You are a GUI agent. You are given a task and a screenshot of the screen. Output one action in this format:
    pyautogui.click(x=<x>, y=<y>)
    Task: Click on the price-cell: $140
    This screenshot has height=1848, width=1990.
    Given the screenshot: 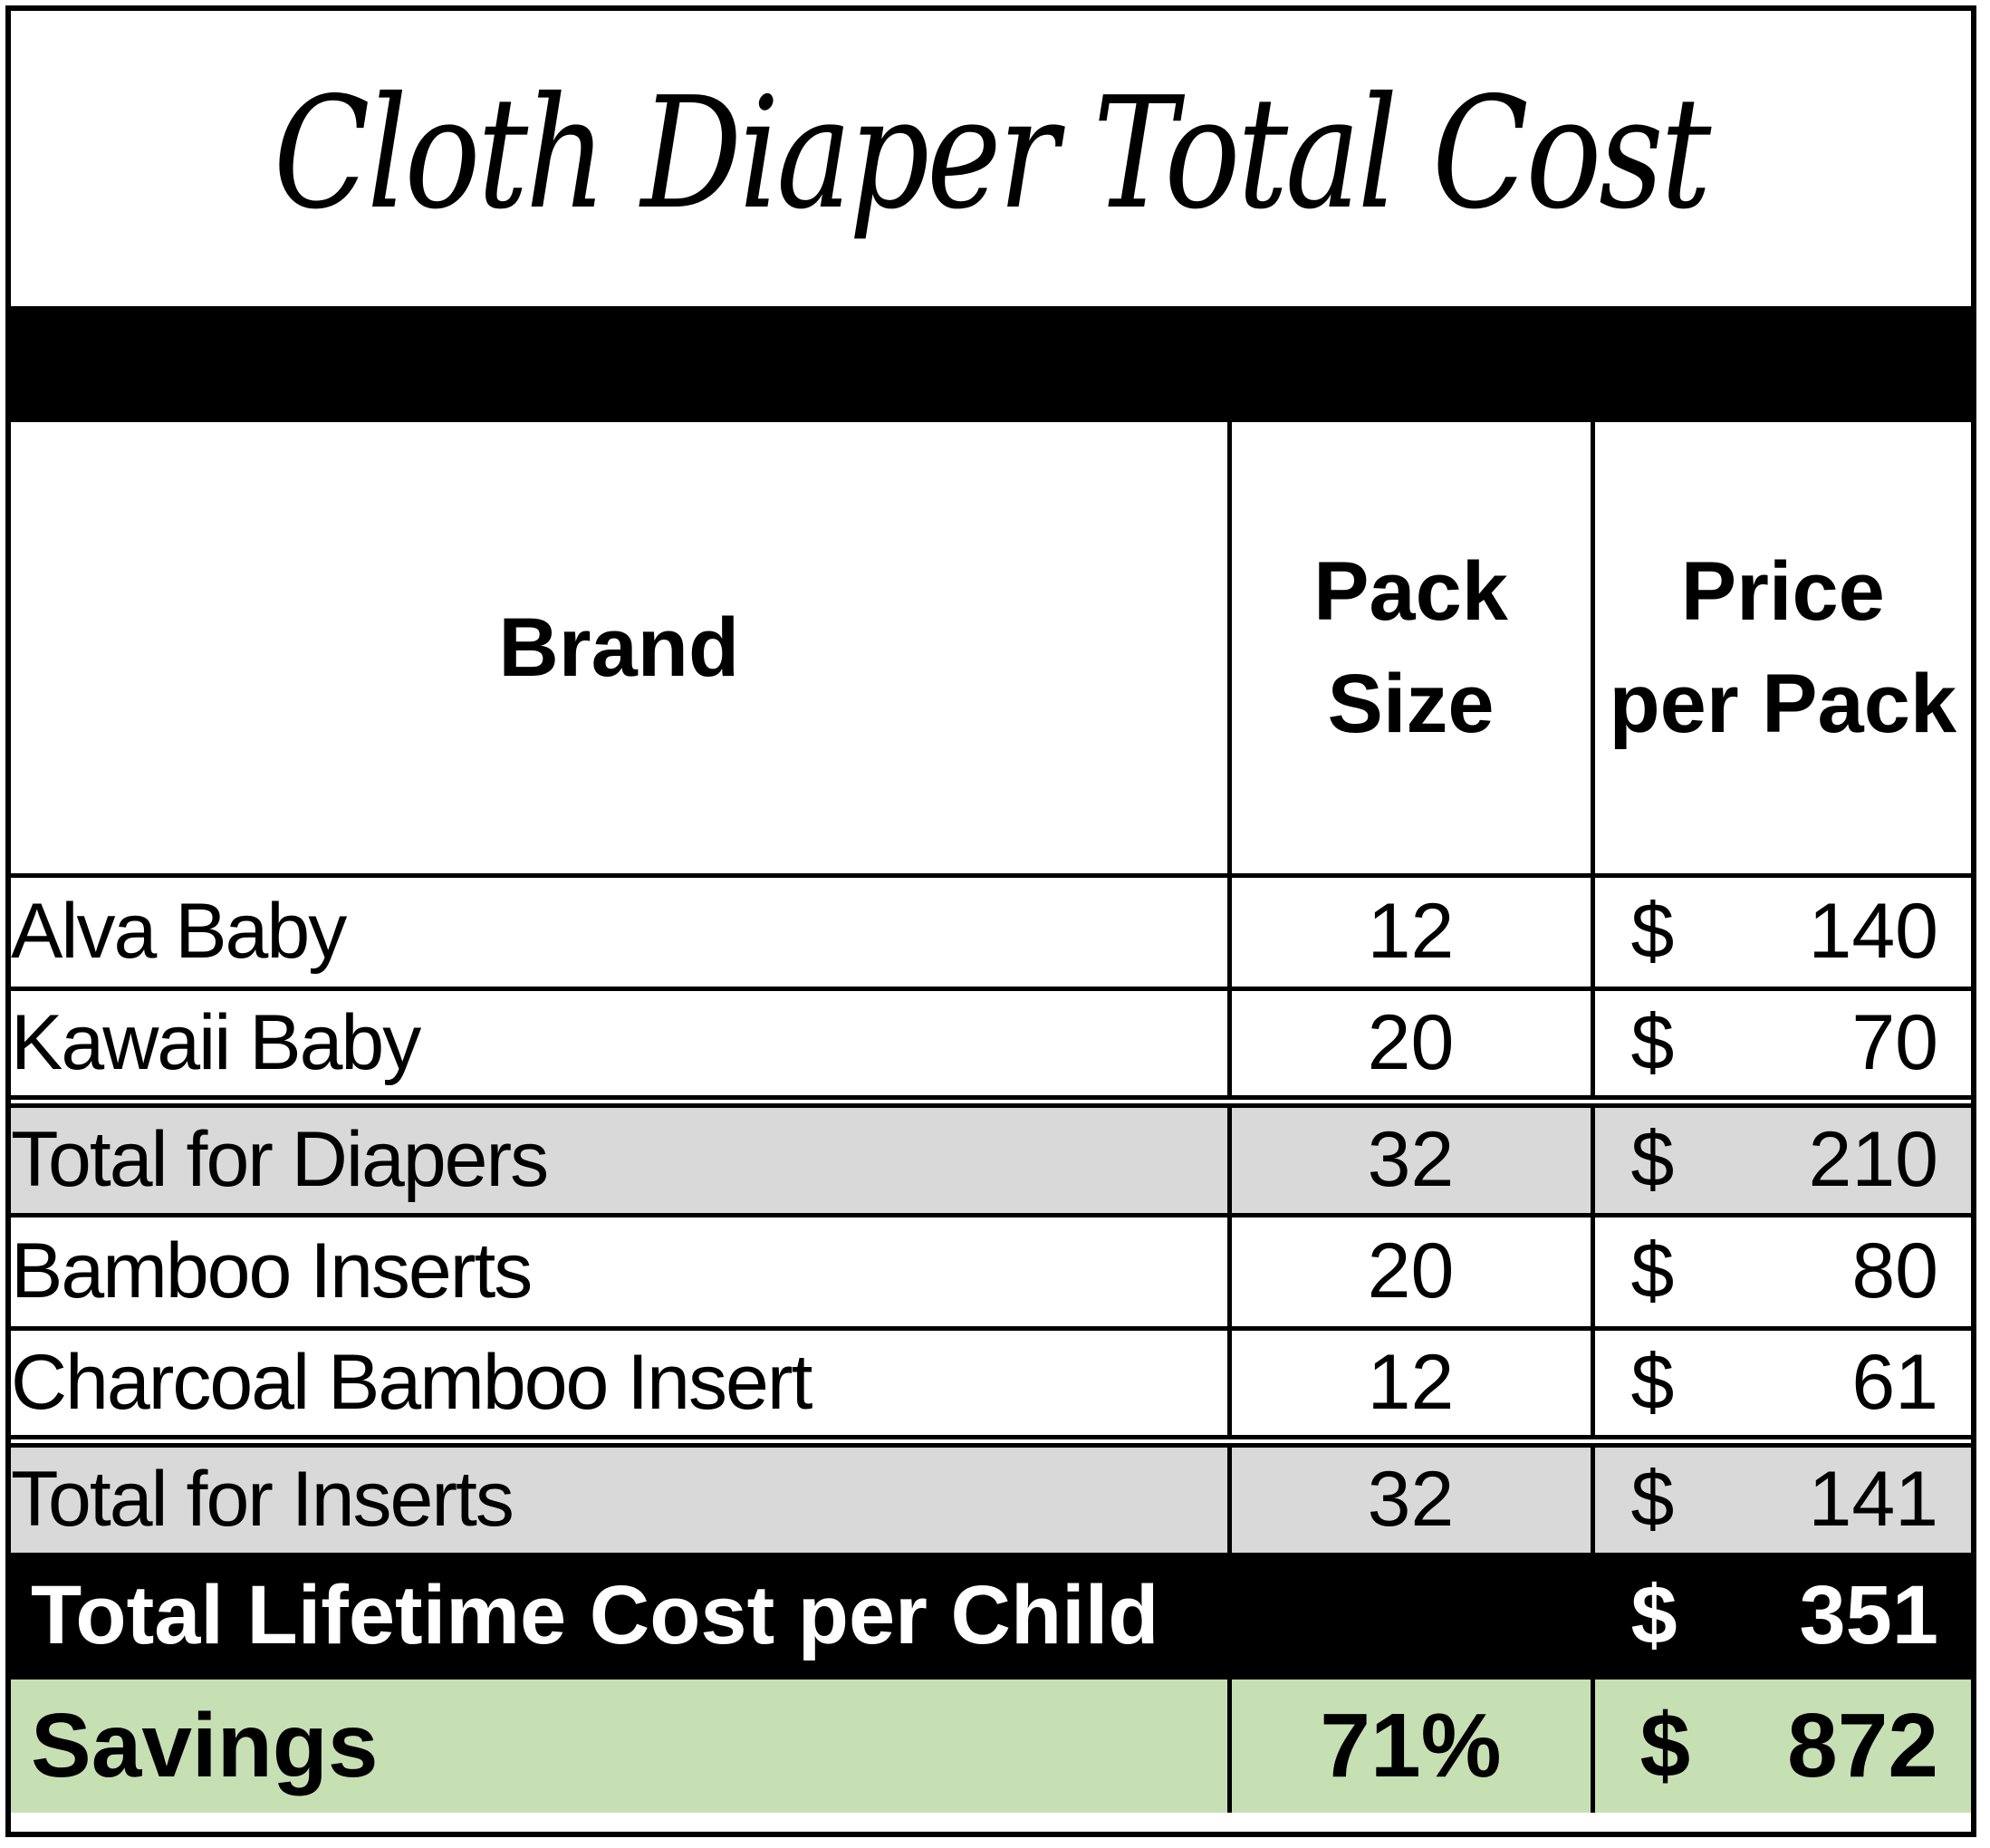 What is the action you would take?
    pyautogui.click(x=1780, y=932)
    